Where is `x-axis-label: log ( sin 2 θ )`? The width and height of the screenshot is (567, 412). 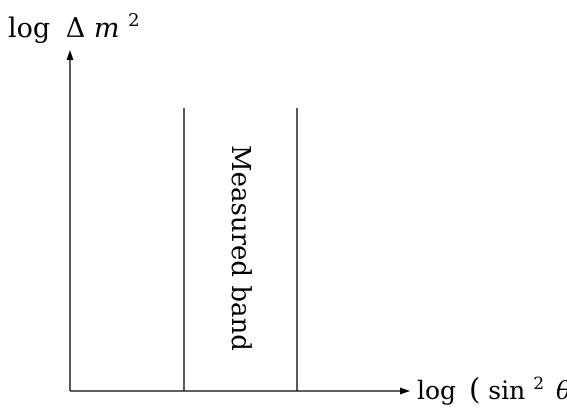
x-axis-label: log ( sin 2 θ ) is located at coordinates (492, 386).